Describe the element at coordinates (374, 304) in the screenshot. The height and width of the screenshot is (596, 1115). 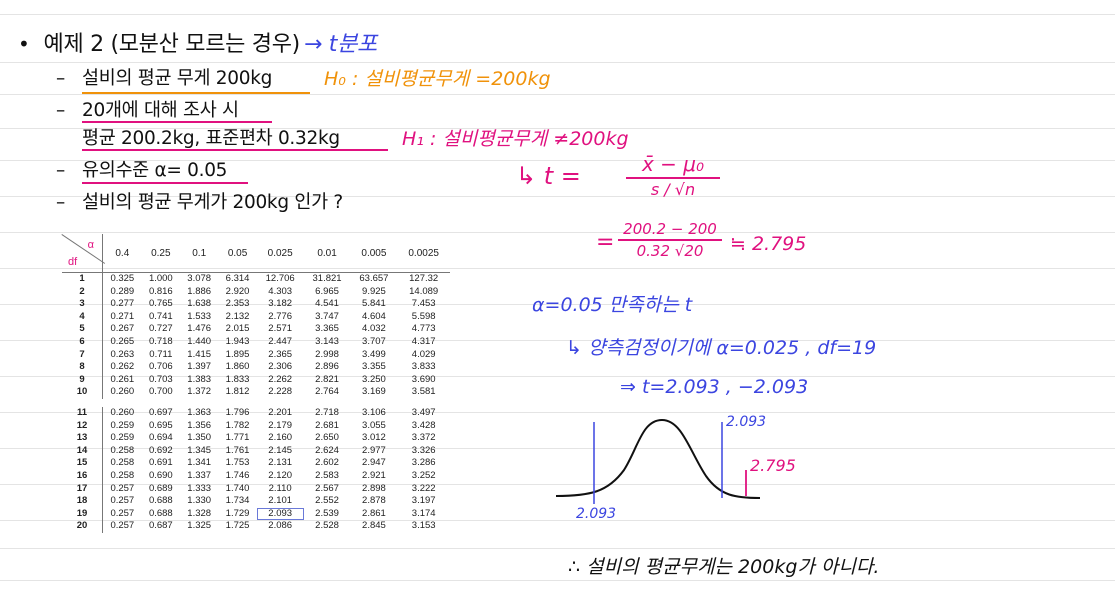
I see `table-cell: 5.841` at that location.